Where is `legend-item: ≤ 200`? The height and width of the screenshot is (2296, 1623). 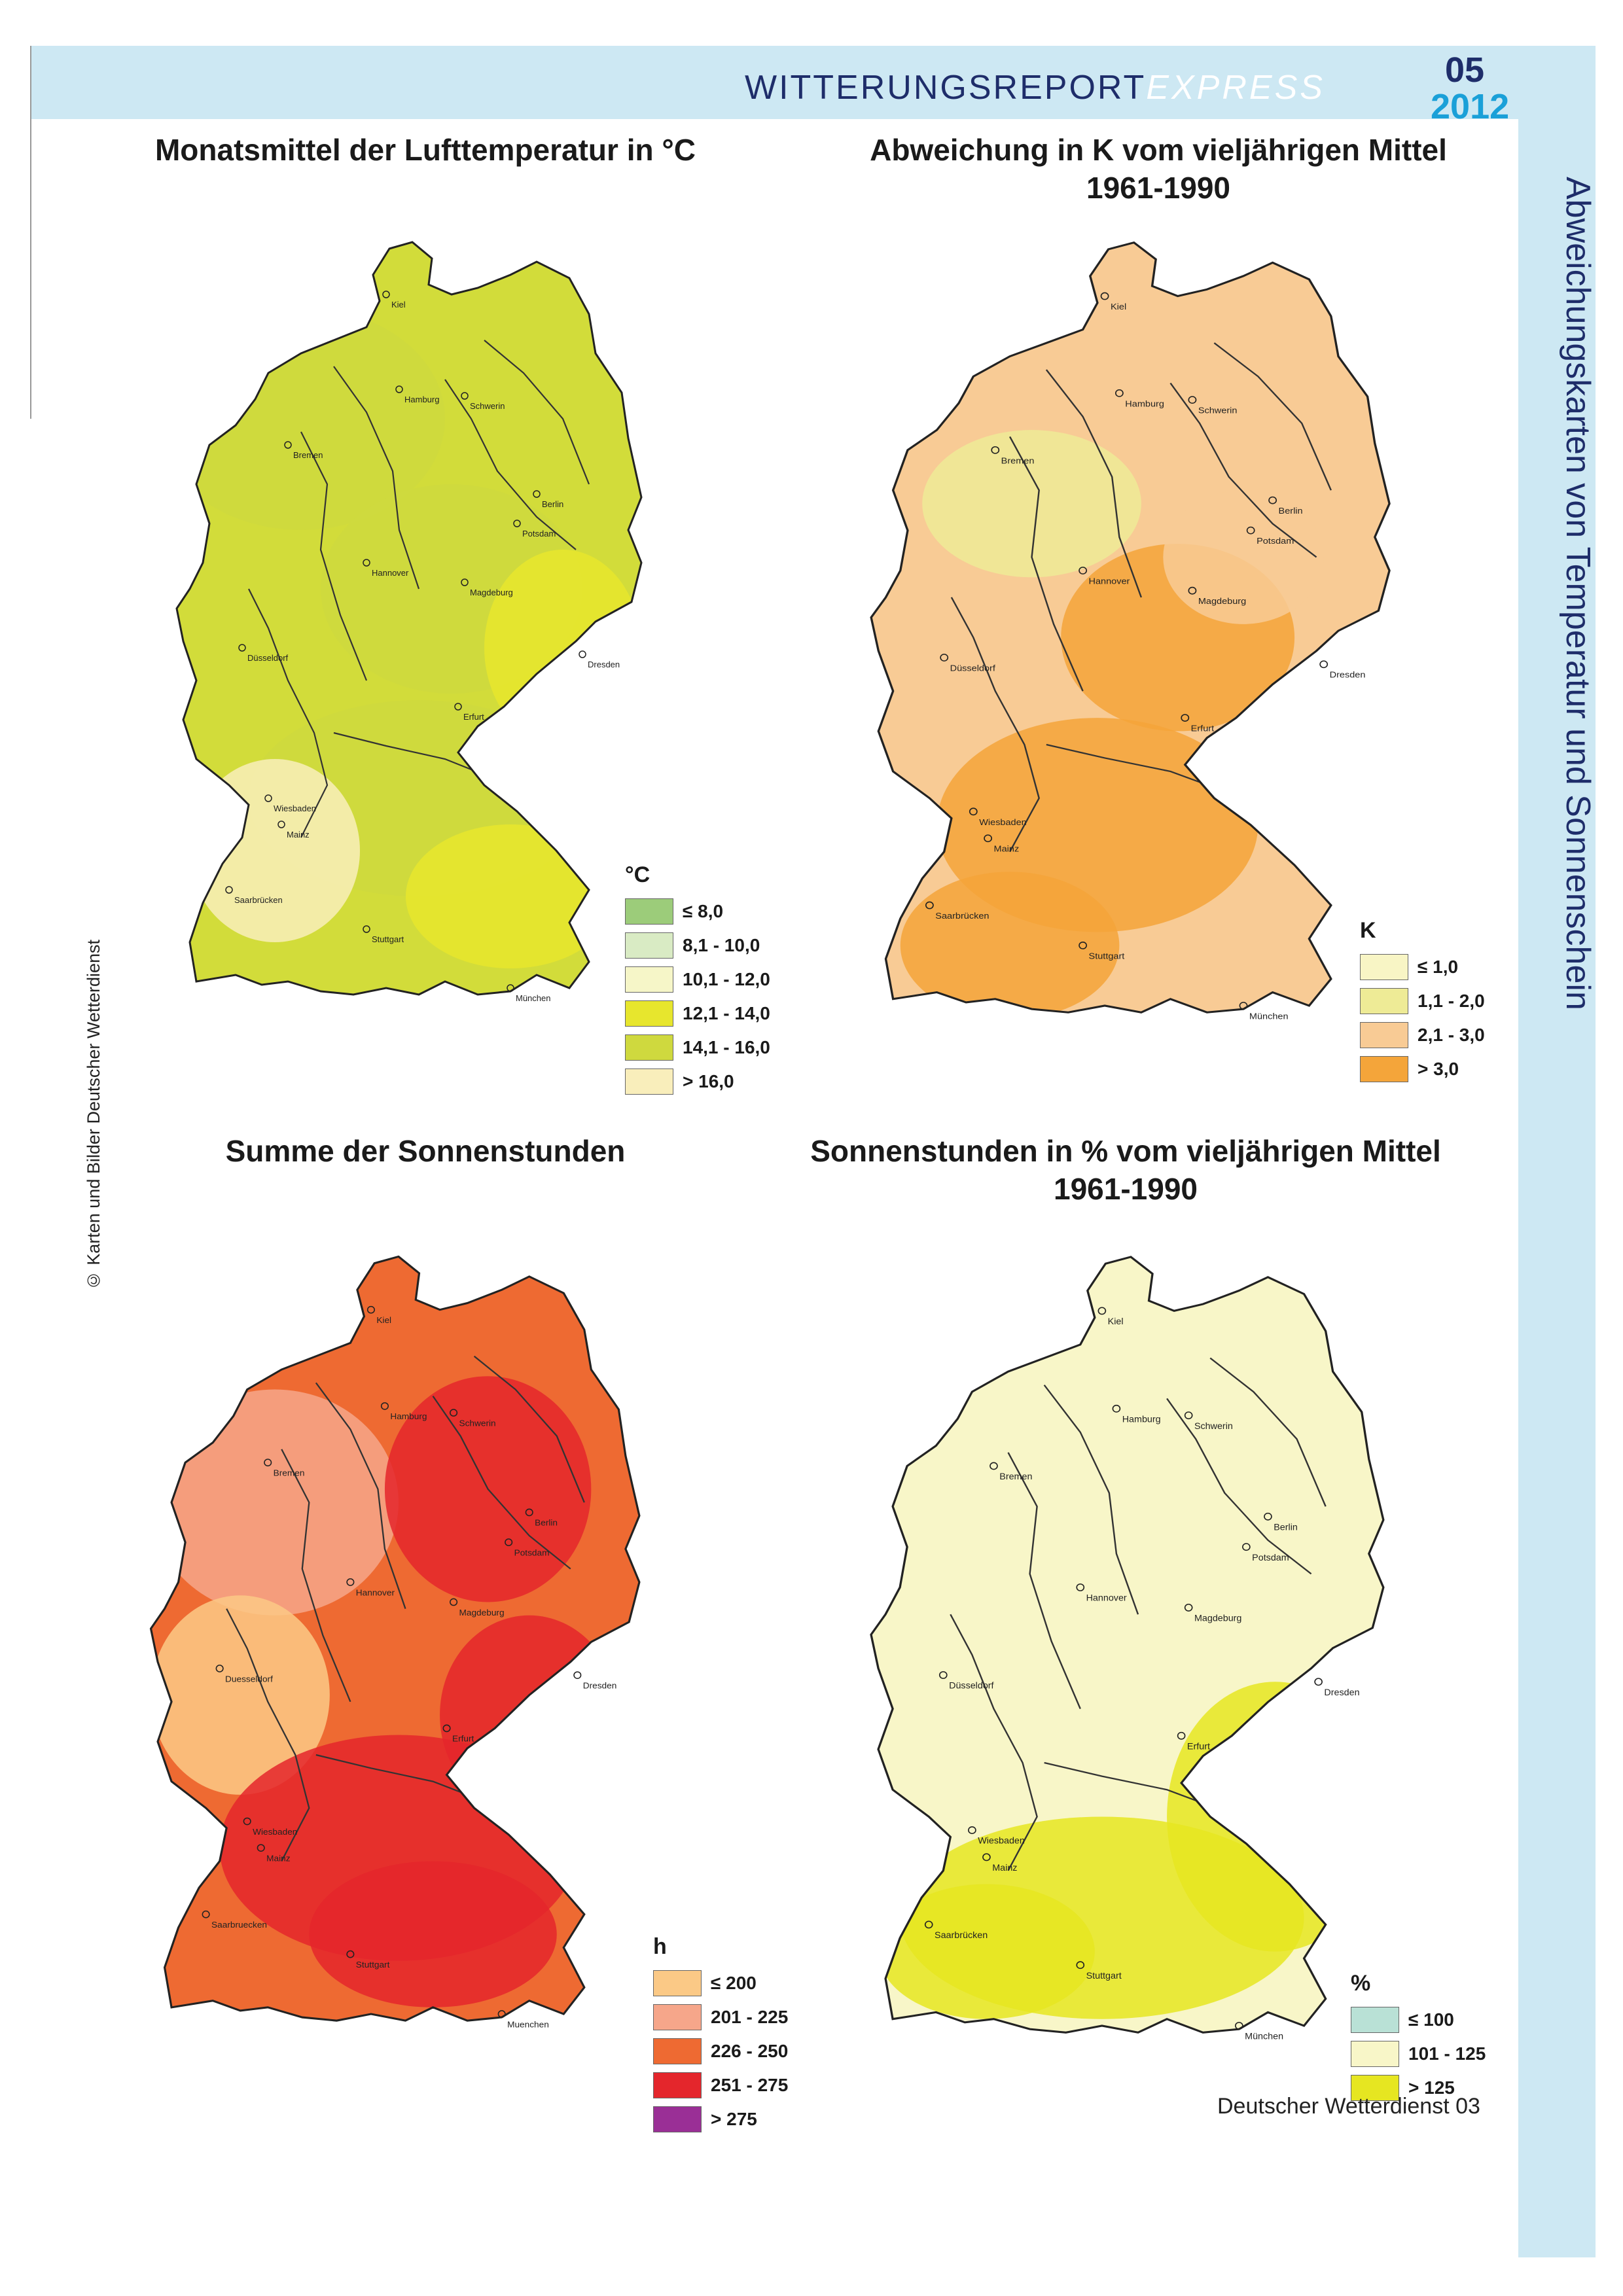
legend-item: ≤ 200 is located at coordinates (720, 1983).